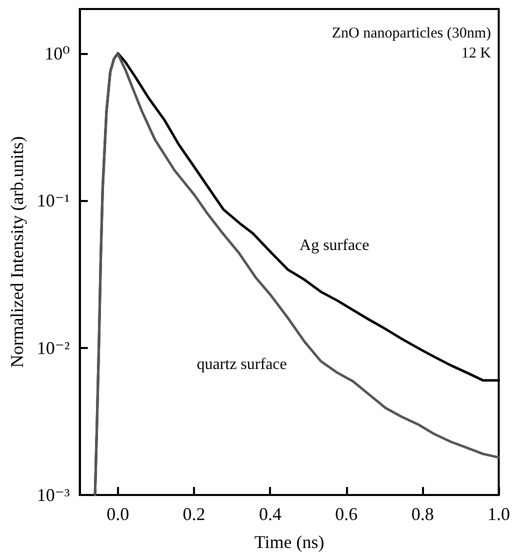 This screenshot has width=513, height=556. What do you see at coordinates (53, 495) in the screenshot?
I see `y-tick-label: 10⁻³` at bounding box center [53, 495].